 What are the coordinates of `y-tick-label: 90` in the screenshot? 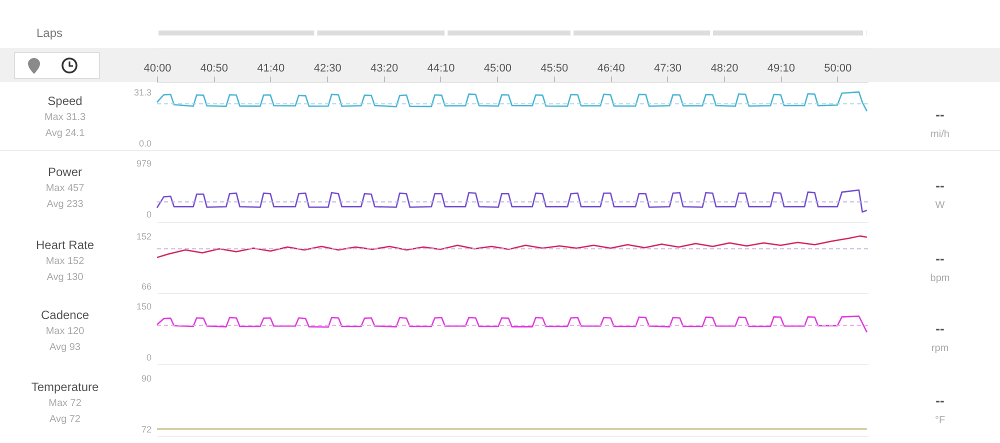 It's located at (146, 379).